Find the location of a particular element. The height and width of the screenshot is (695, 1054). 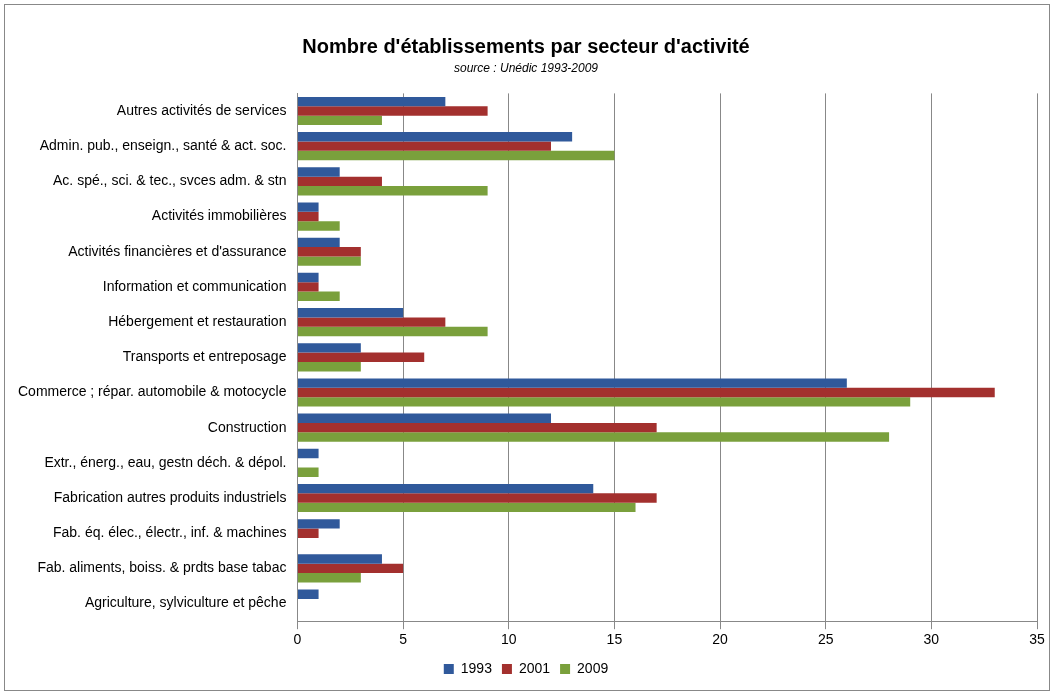

y-tick-label: Commerce ; répar. automobile & motocycle is located at coordinates (152, 391).